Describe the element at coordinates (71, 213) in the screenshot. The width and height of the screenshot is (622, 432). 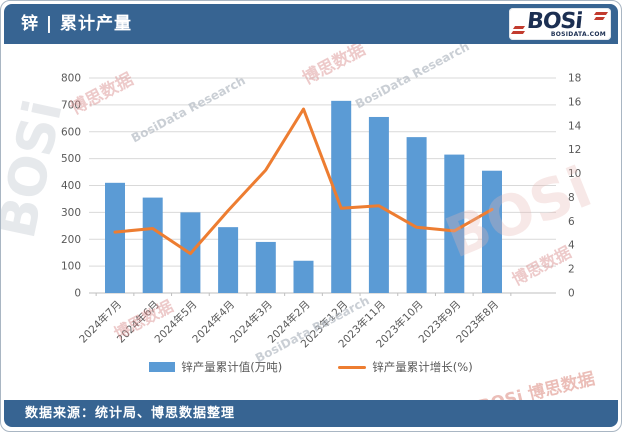
I see `left-axis-tick-label: 300` at that location.